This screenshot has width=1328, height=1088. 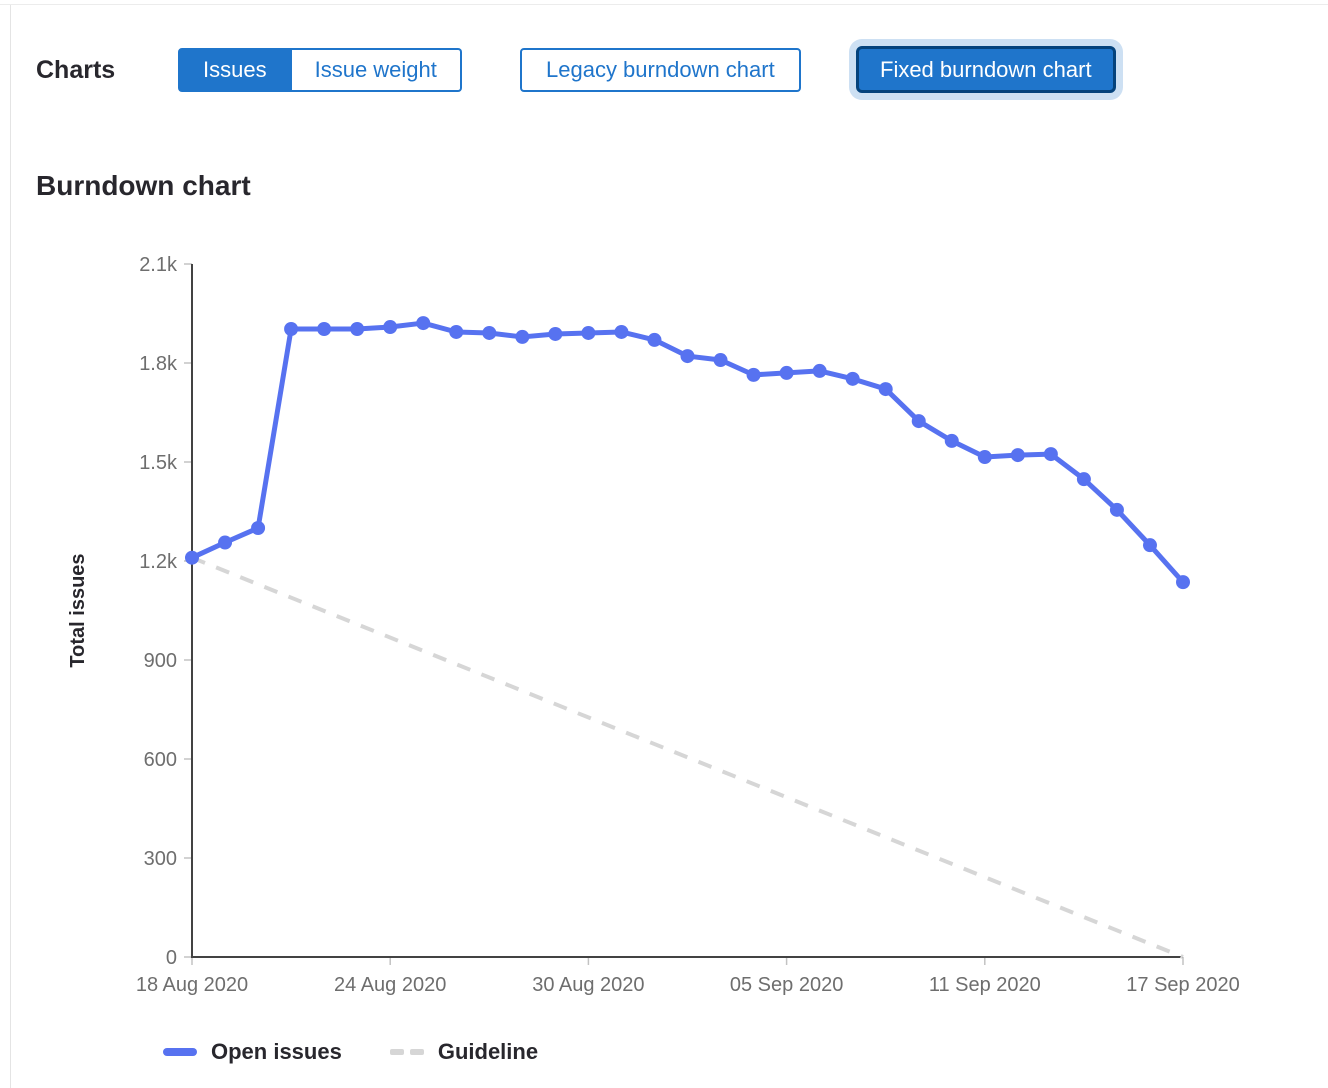 What do you see at coordinates (588, 985) in the screenshot?
I see `x-tick-label: 30 Aug 2020` at bounding box center [588, 985].